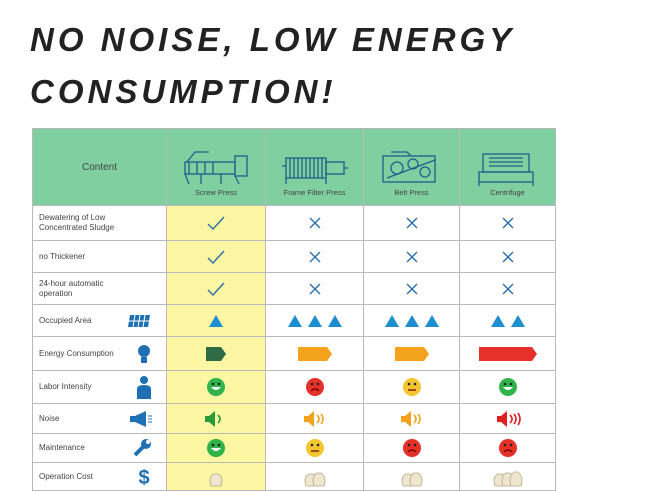 Image resolution: width=650 pixels, height=491 pixels. I want to click on row-label: Noise, so click(49, 418).